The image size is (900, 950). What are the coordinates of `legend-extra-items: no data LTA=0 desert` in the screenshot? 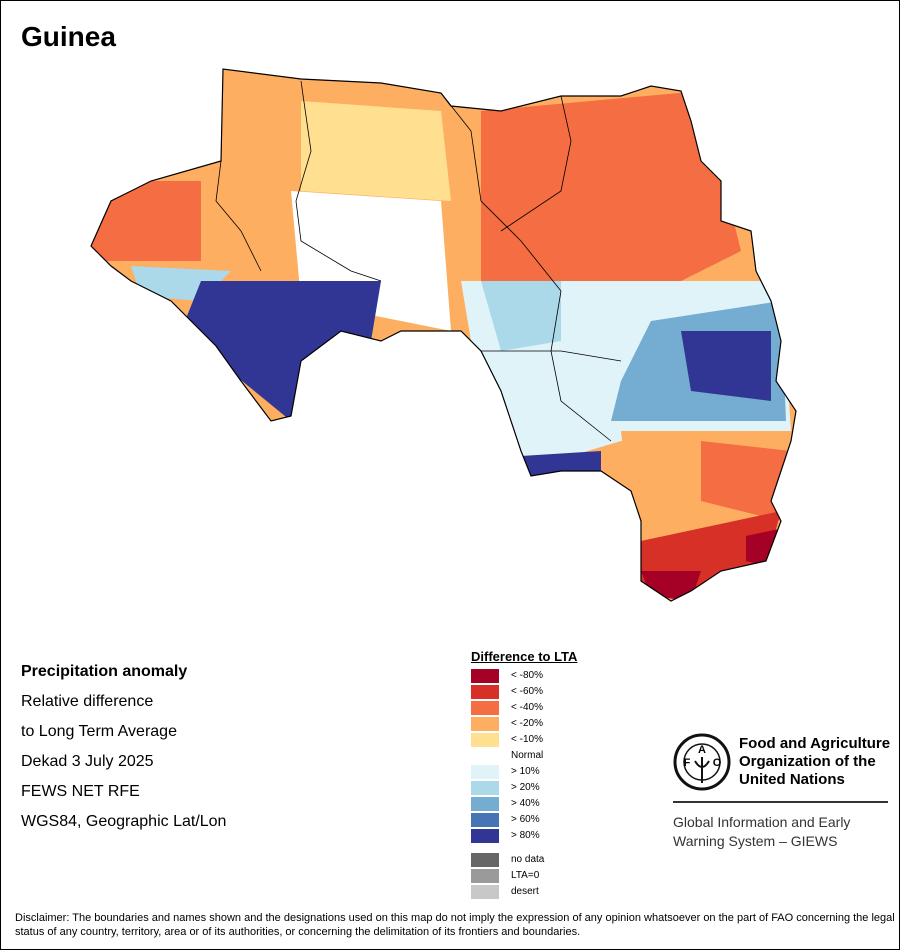 It's located at (524, 876).